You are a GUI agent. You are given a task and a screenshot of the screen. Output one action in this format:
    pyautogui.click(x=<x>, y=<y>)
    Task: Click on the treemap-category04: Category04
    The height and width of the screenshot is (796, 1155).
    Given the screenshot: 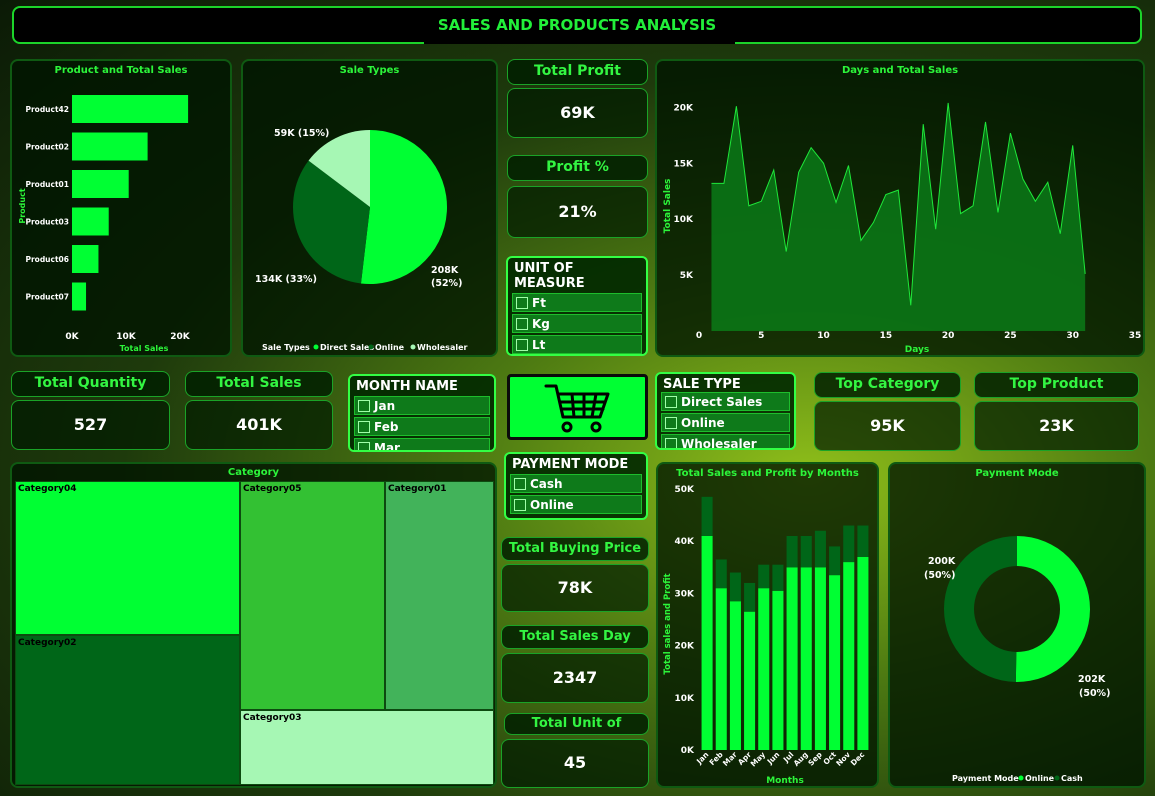 What is the action you would take?
    pyautogui.click(x=127, y=558)
    